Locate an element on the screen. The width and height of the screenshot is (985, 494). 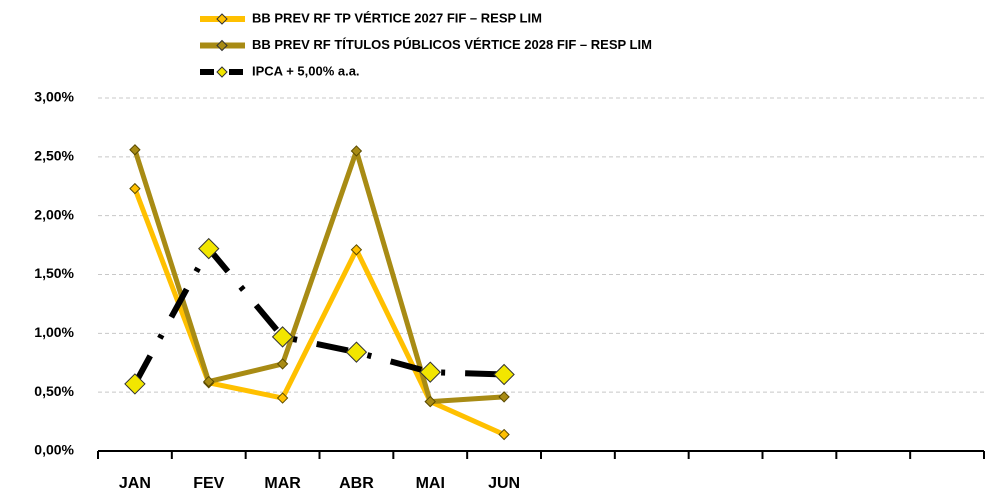
y-tick-label: 2,00% is located at coordinates (54, 214).